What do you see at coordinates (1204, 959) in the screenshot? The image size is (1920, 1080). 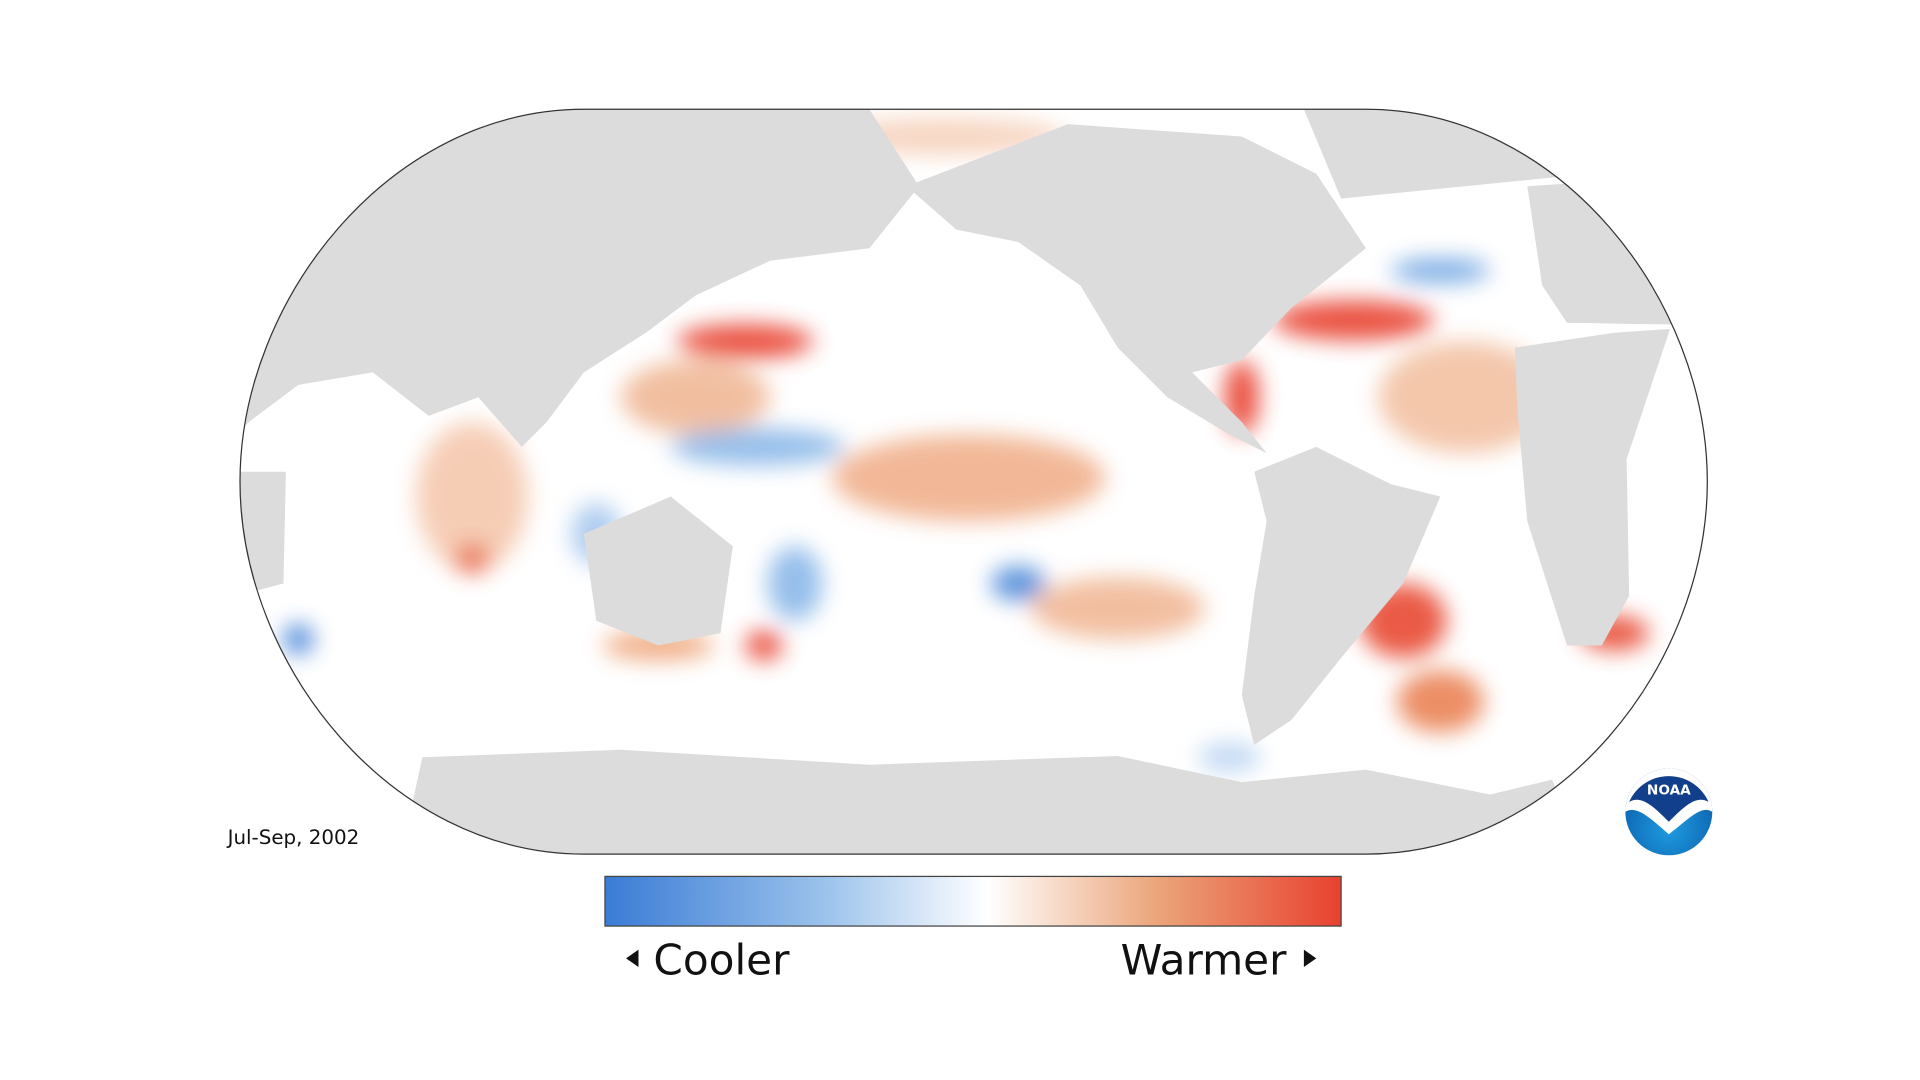 I see `warmer-label: Warmer` at bounding box center [1204, 959].